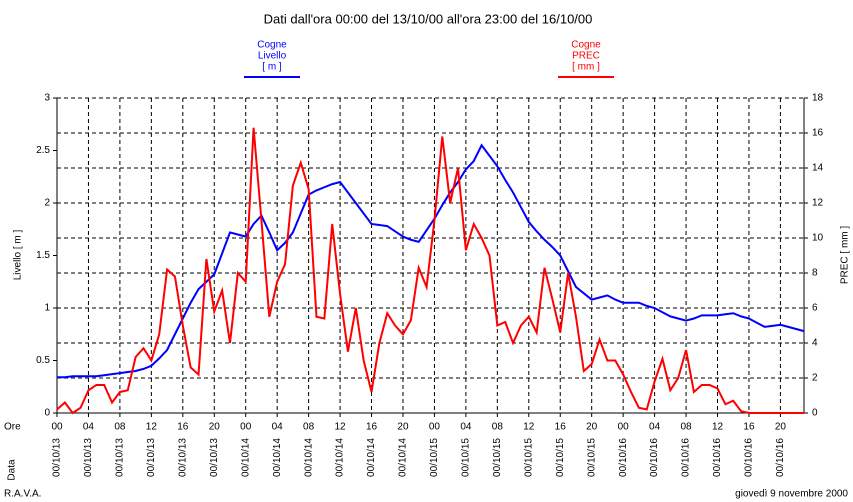 This screenshot has width=853, height=502. What do you see at coordinates (586, 67) in the screenshot?
I see `legend-label: [ mm ]` at bounding box center [586, 67].